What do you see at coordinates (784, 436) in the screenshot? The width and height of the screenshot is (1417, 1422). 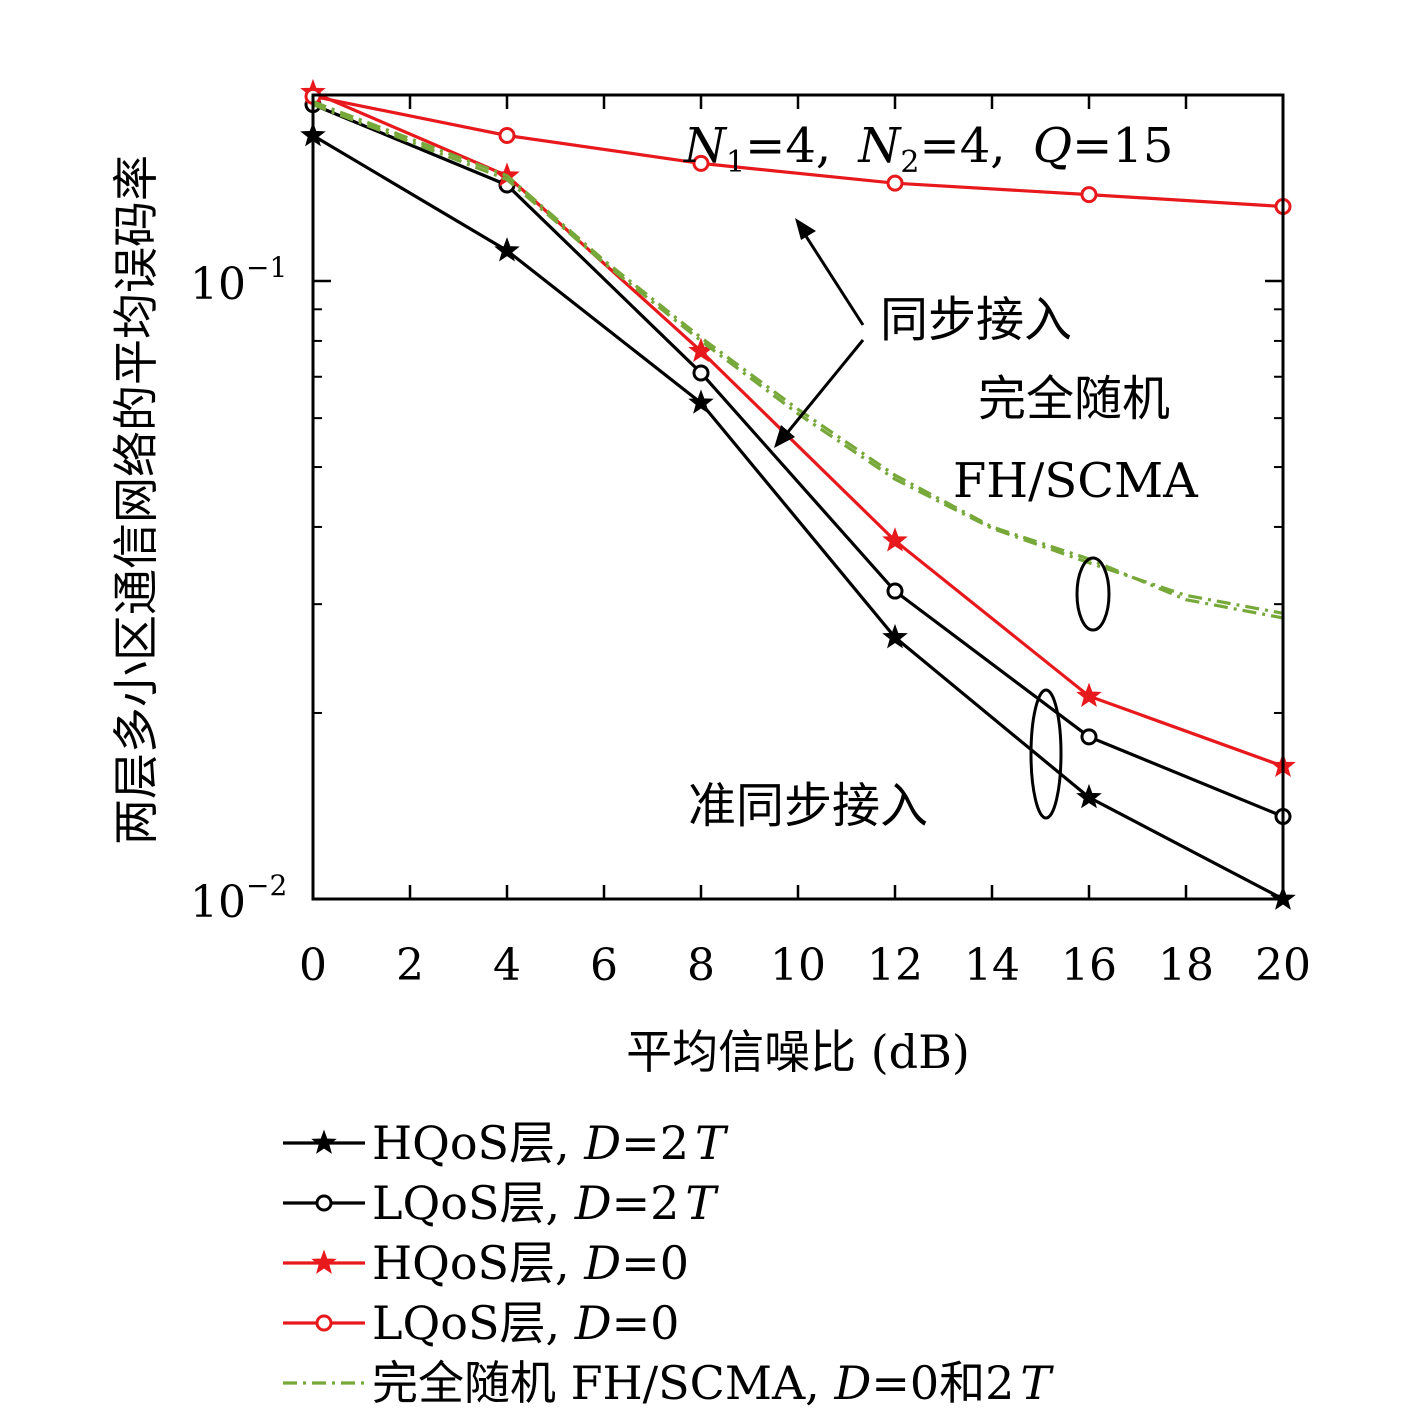 I see `sync-arrowhead-lower` at bounding box center [784, 436].